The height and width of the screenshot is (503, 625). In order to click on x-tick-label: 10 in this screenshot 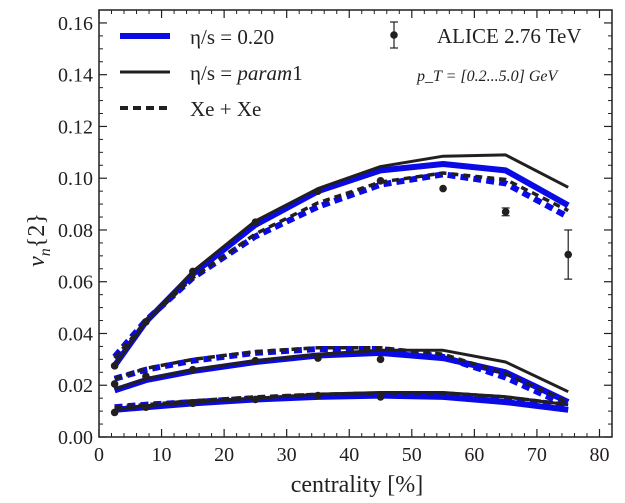, I will do `click(162, 455)`.